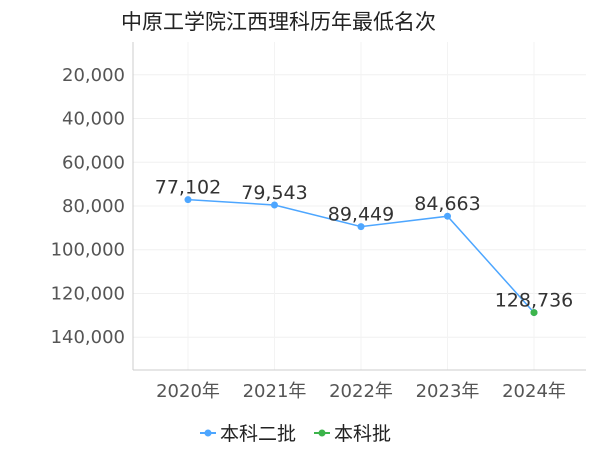 Image resolution: width=600 pixels, height=450 pixels. I want to click on data-label: 89,449, so click(361, 215).